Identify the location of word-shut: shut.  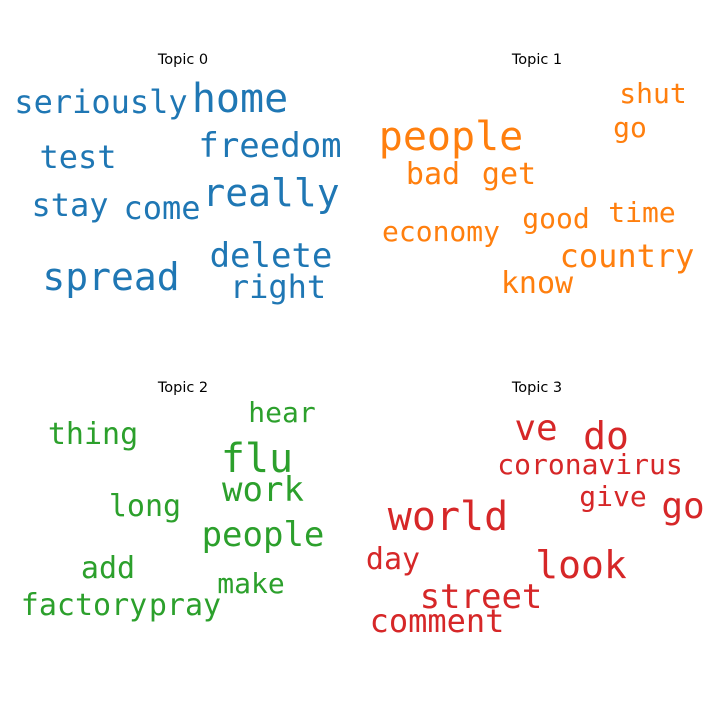
(653, 93).